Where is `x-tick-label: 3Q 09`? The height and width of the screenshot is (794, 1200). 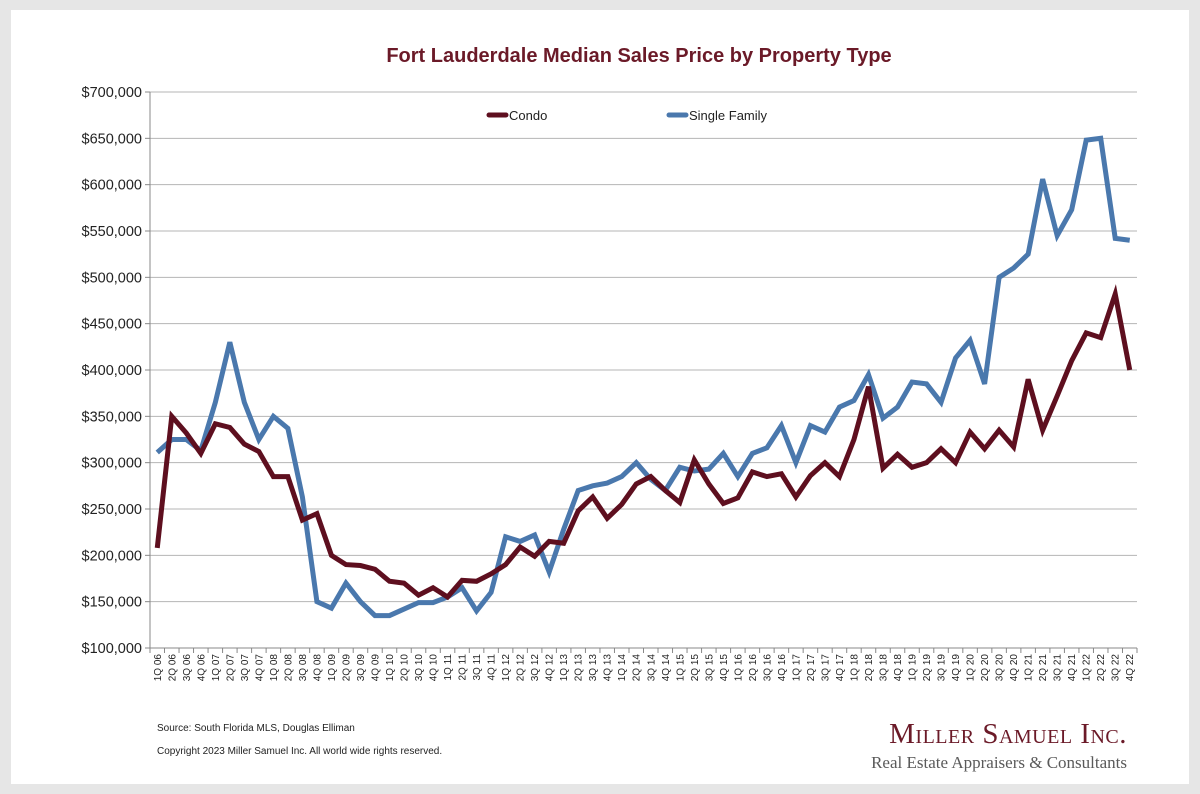
x-tick-label: 3Q 09 is located at coordinates (361, 668).